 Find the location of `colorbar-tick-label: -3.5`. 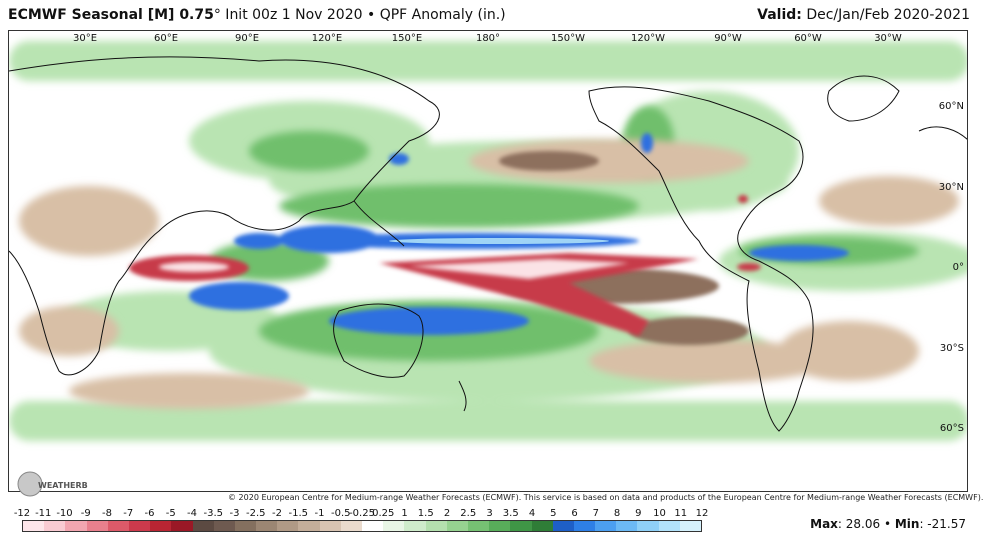

colorbar-tick-label: -3.5 is located at coordinates (213, 513).